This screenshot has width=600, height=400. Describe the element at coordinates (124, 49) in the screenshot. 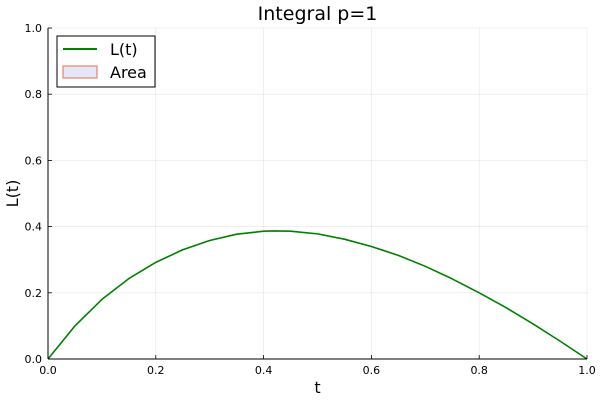

I see `legend-label-line: L(t)` at that location.